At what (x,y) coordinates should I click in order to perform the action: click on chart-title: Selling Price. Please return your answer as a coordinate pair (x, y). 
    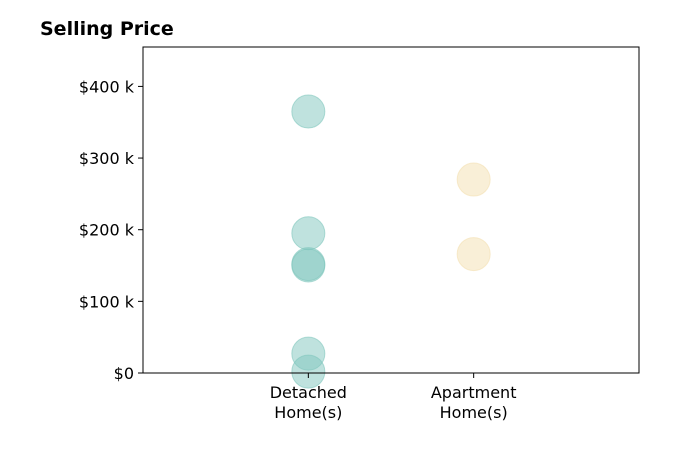
    Looking at the image, I should click on (107, 29).